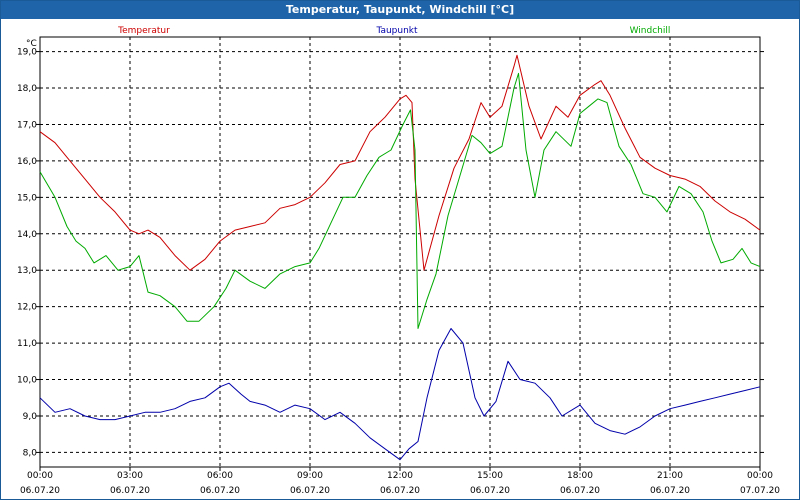  What do you see at coordinates (650, 31) in the screenshot?
I see `legend-label-windchill: Windchill` at bounding box center [650, 31].